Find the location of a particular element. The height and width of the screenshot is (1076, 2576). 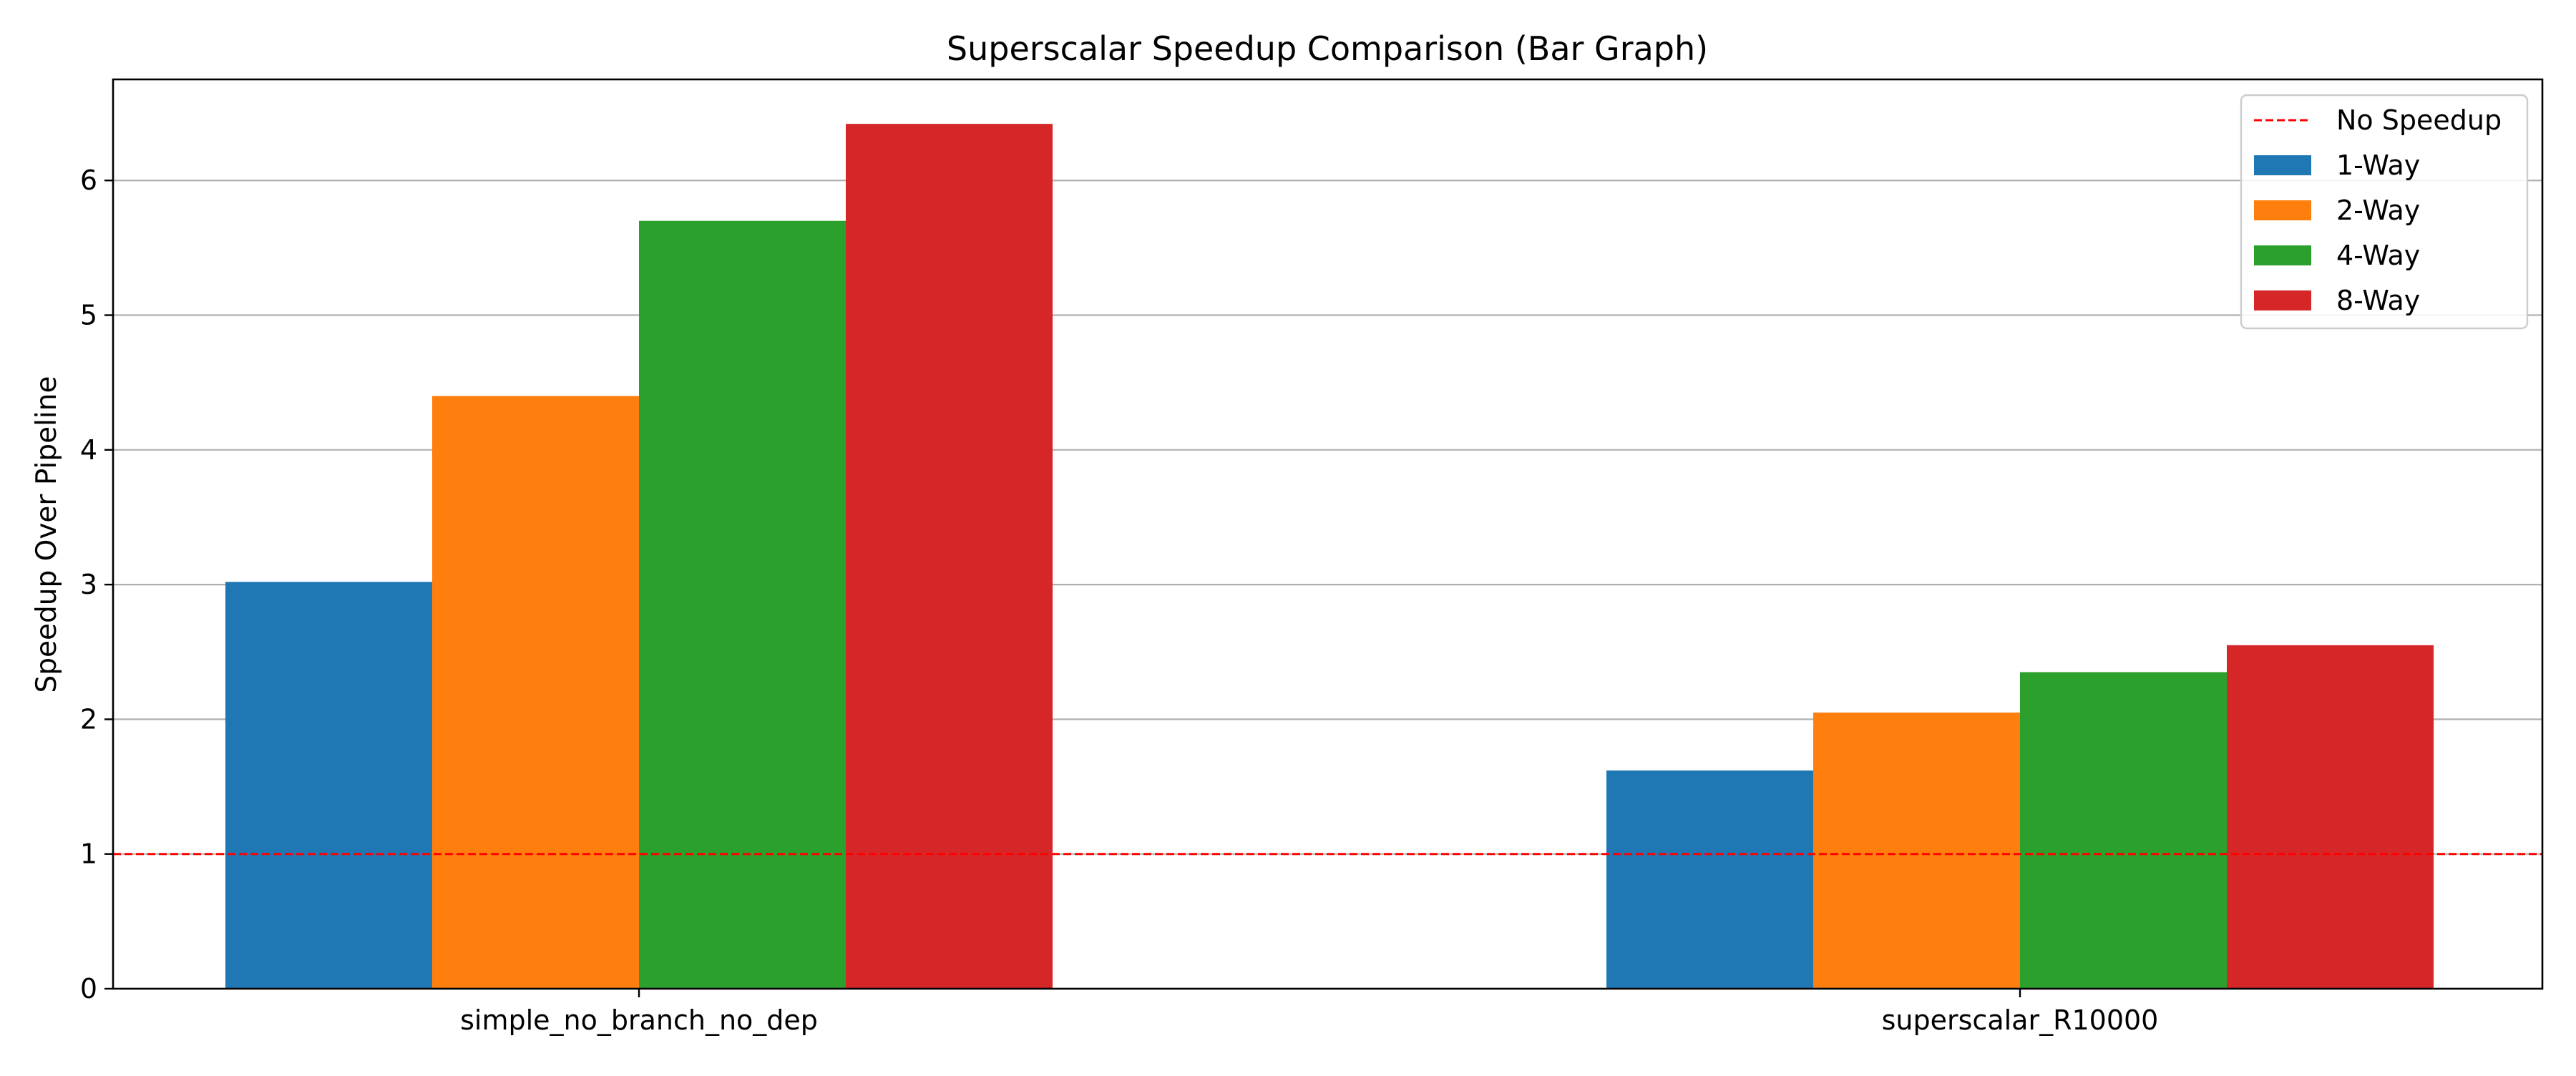

bar-4-way-simple_no_branch_no_dep is located at coordinates (742, 605).